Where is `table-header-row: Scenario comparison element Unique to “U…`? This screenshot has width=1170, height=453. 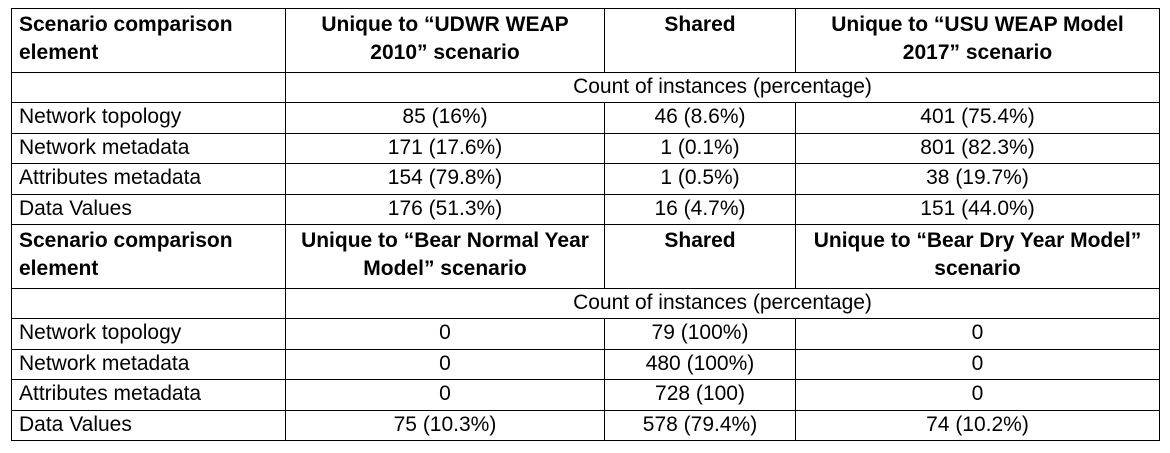 table-header-row: Scenario comparison element Unique to “U… is located at coordinates (585, 40).